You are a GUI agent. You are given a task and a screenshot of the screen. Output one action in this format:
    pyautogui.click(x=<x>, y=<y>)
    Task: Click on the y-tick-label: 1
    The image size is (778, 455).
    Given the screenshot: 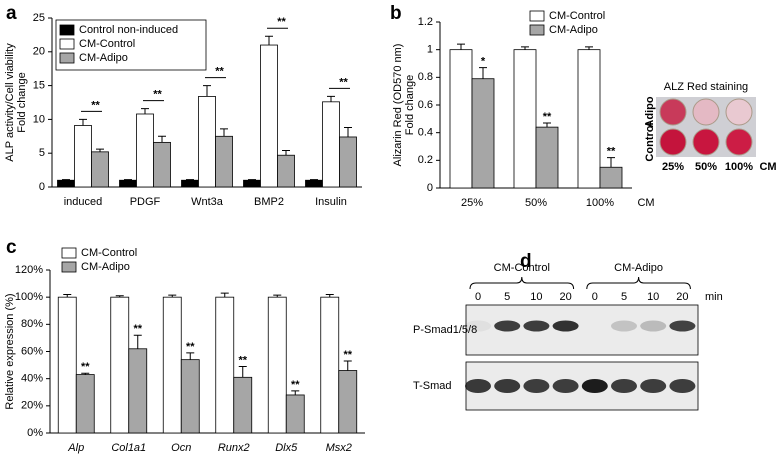 What is the action you would take?
    pyautogui.click(x=430, y=50)
    